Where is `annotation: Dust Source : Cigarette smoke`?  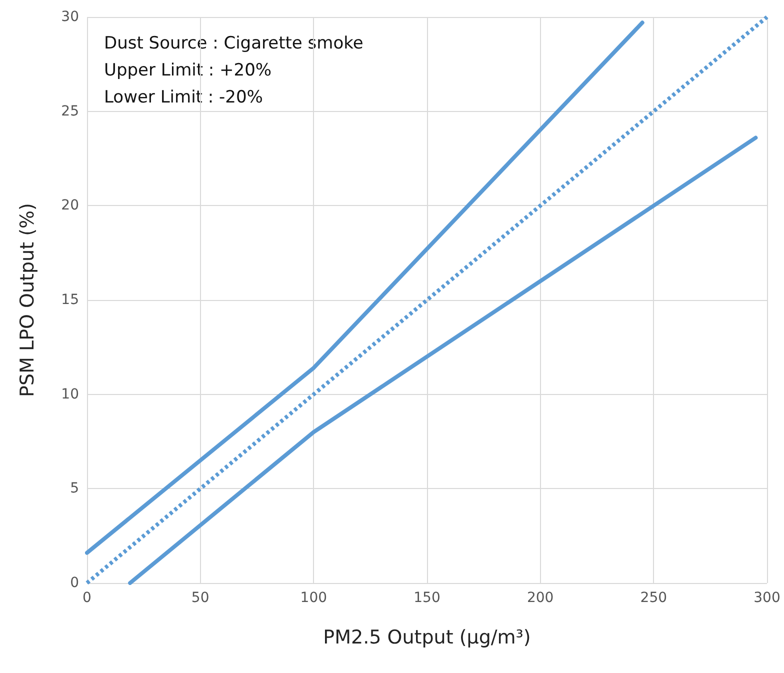
annotation: Dust Source : Cigarette smoke is located at coordinates (234, 44).